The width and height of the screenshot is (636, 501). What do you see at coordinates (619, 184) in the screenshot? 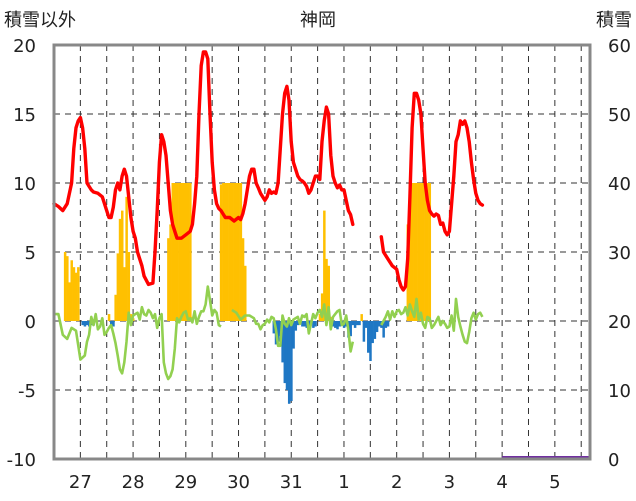
I see `y-right-tick-label: 40` at bounding box center [619, 184].